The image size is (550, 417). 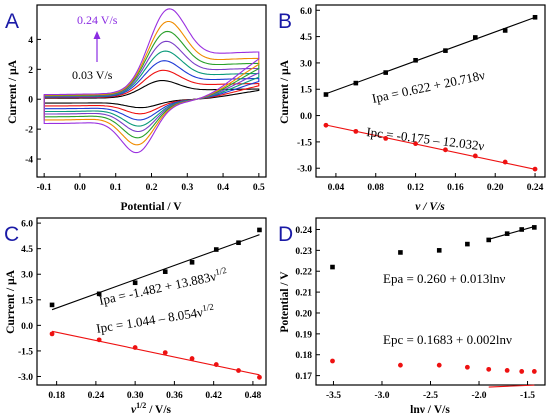 What do you see at coordinates (29, 301) in the screenshot?
I see `panel-c-y-ticks: -3.0 -1.5 0.0 1.5 3.0 4.5 6.0` at bounding box center [29, 301].